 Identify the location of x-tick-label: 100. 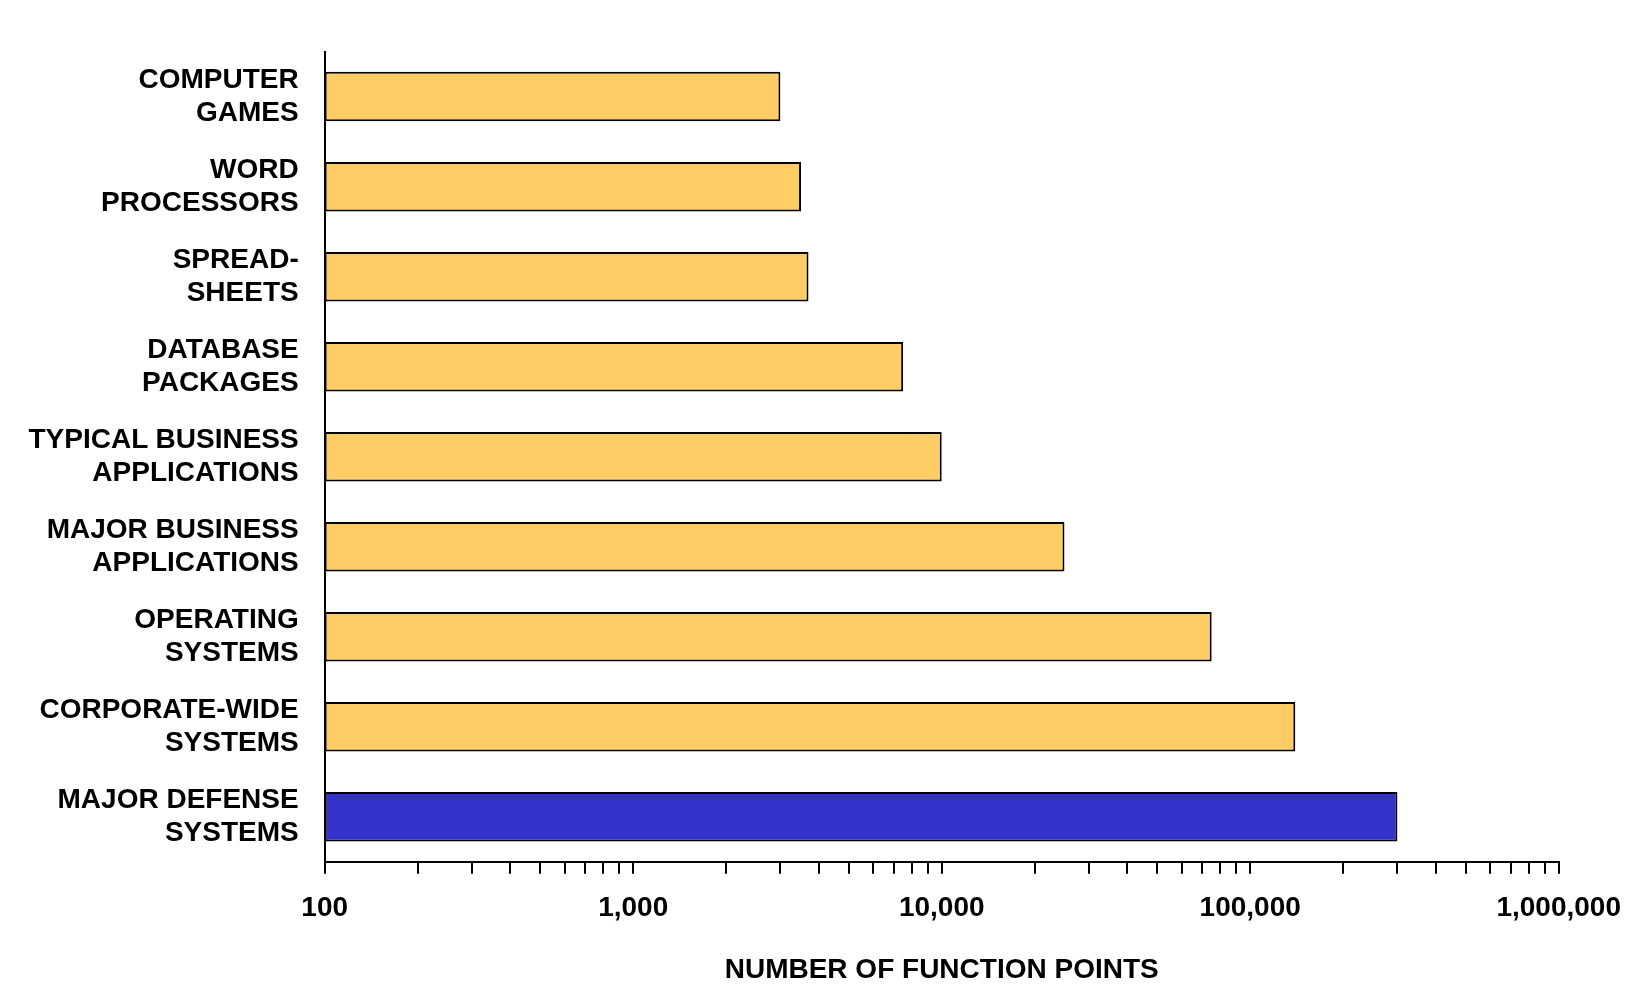
(325, 907).